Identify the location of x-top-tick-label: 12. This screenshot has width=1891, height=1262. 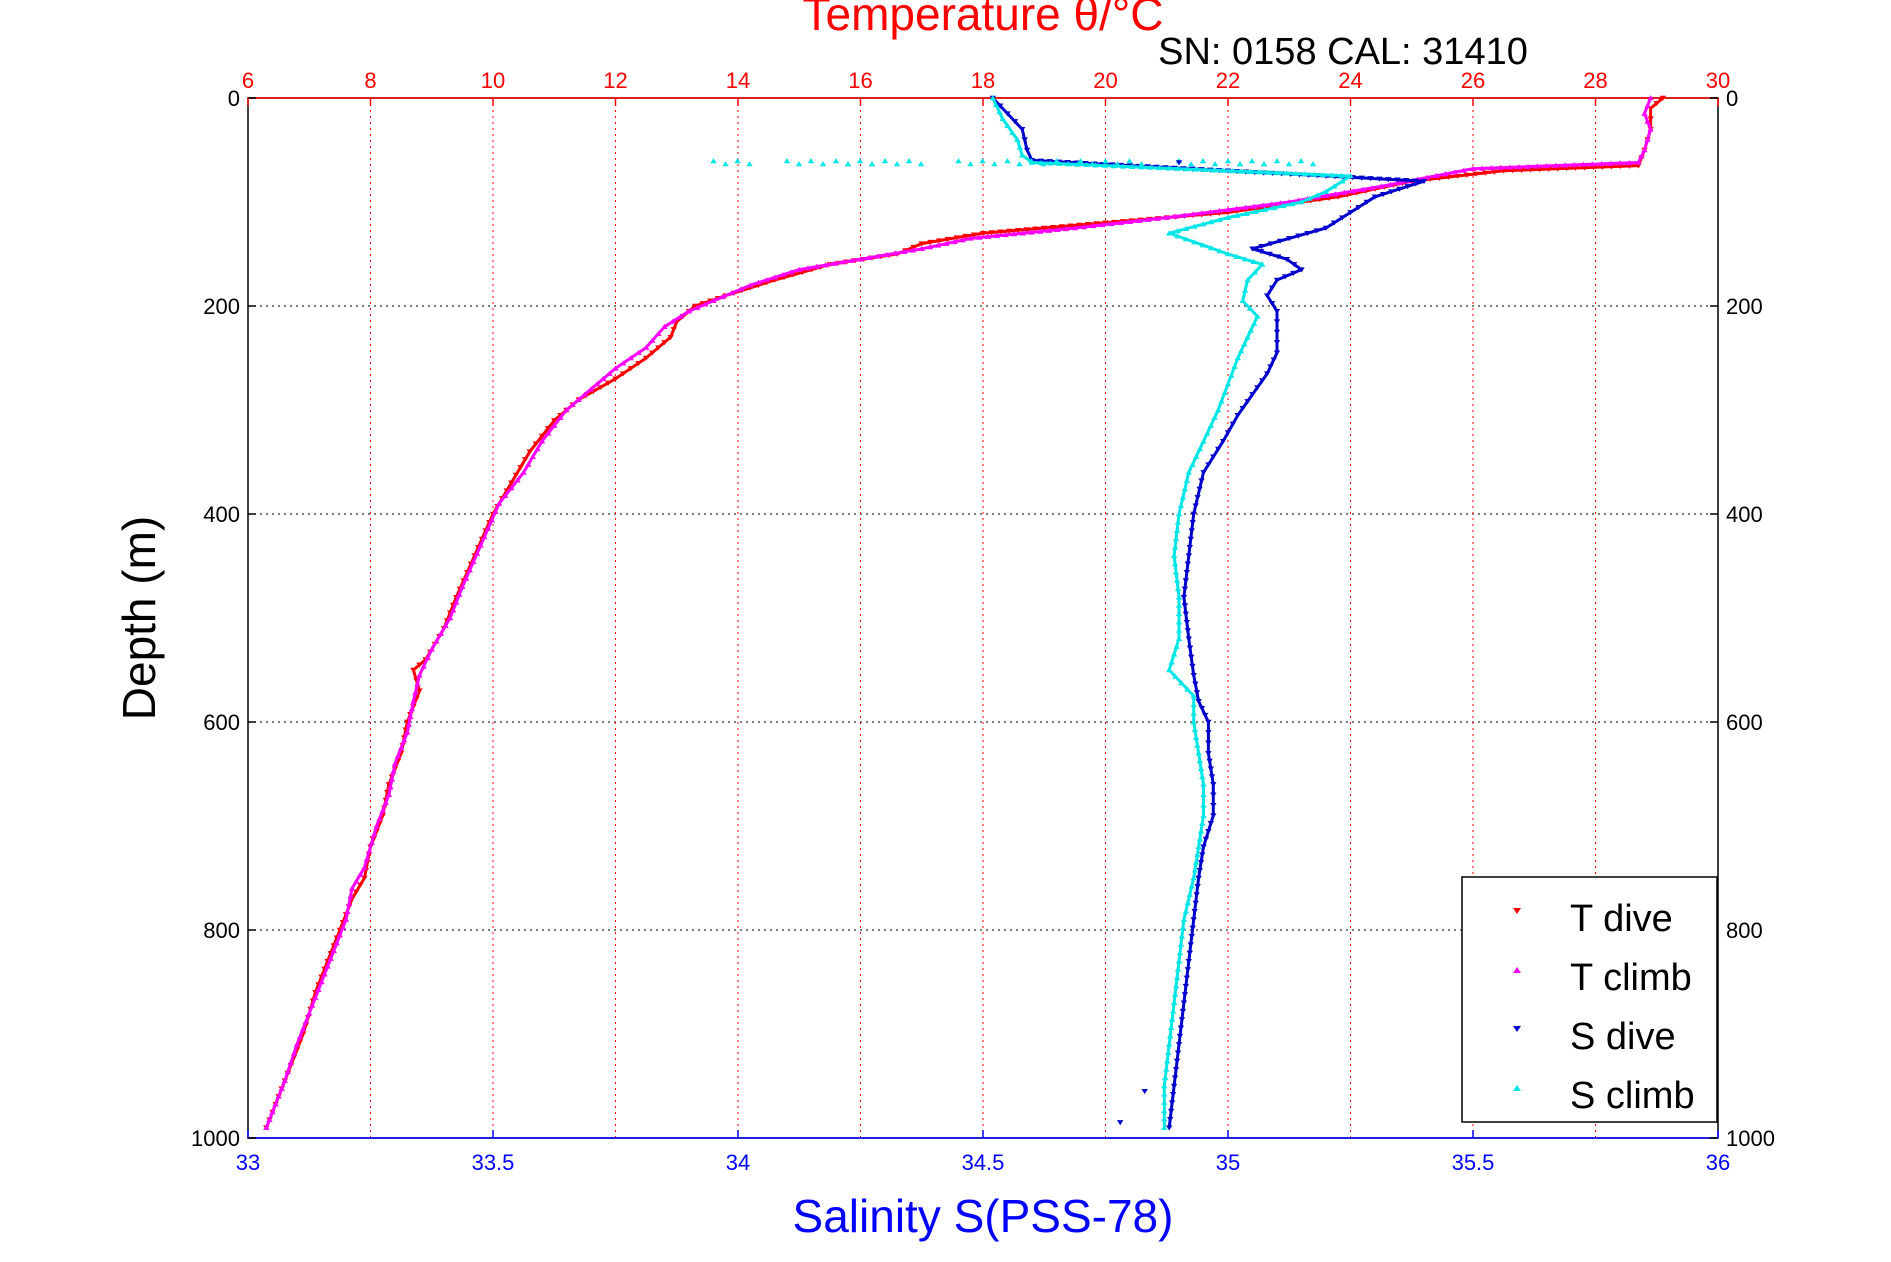
(615, 80).